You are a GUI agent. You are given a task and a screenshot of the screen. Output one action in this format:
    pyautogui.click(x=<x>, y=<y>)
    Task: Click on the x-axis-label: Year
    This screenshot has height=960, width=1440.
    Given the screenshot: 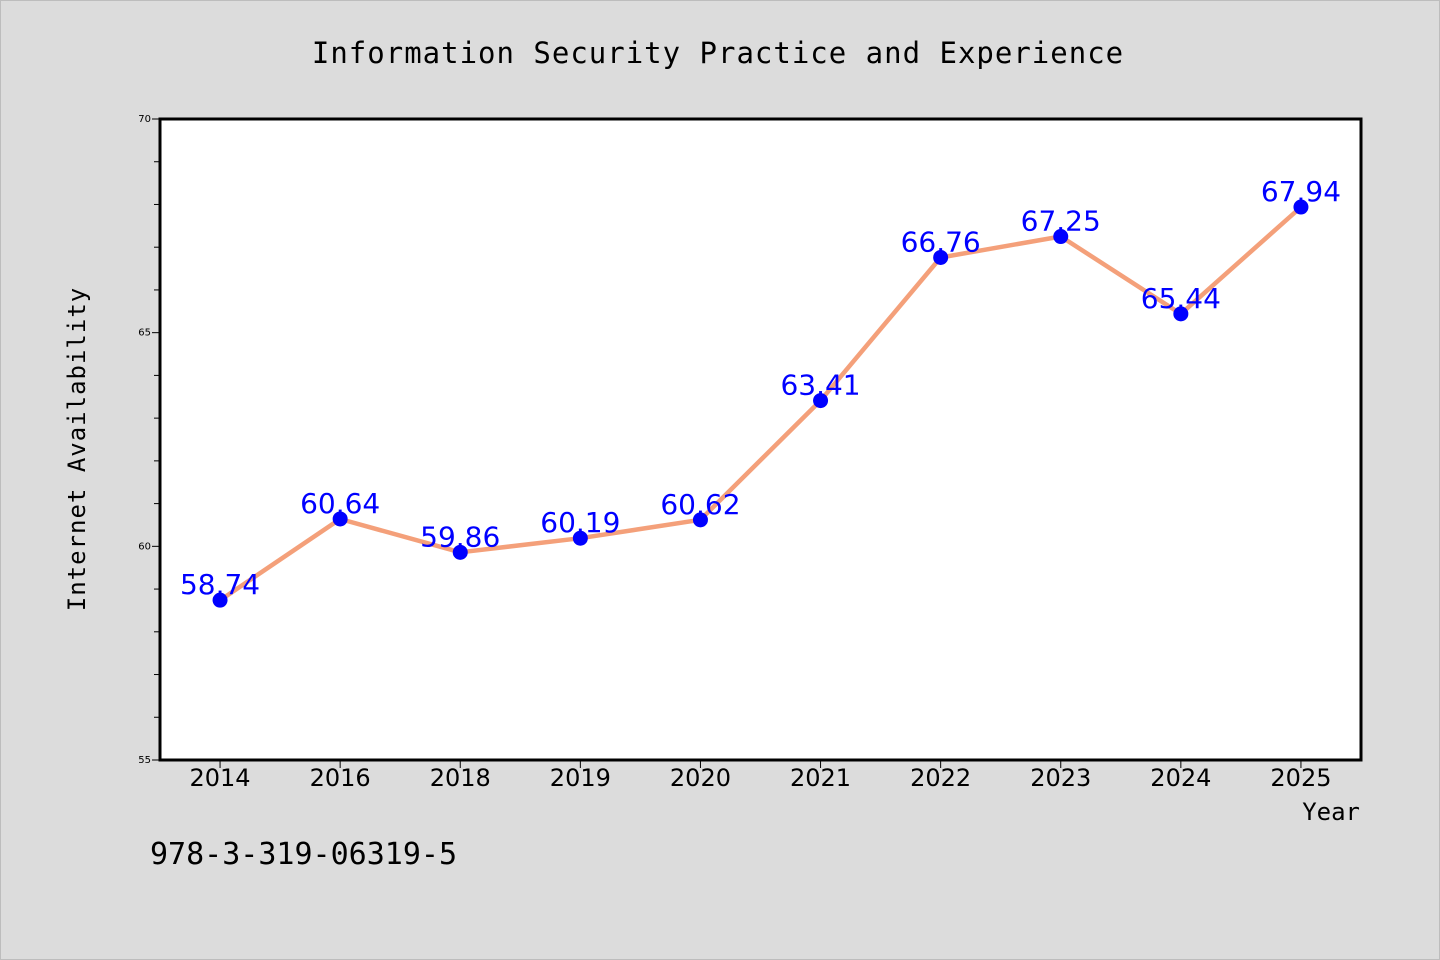 What is the action you would take?
    pyautogui.click(x=1331, y=812)
    